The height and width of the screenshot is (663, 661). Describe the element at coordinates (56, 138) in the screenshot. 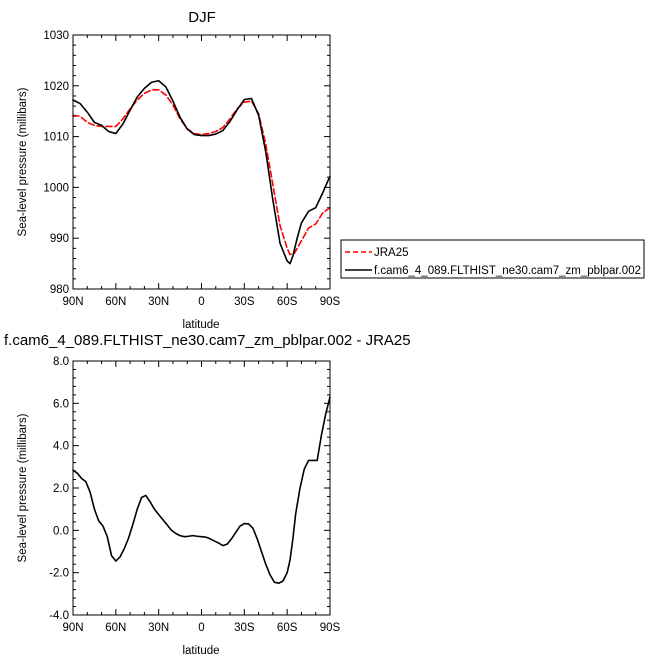

I see `y-tick-label: 1010` at that location.